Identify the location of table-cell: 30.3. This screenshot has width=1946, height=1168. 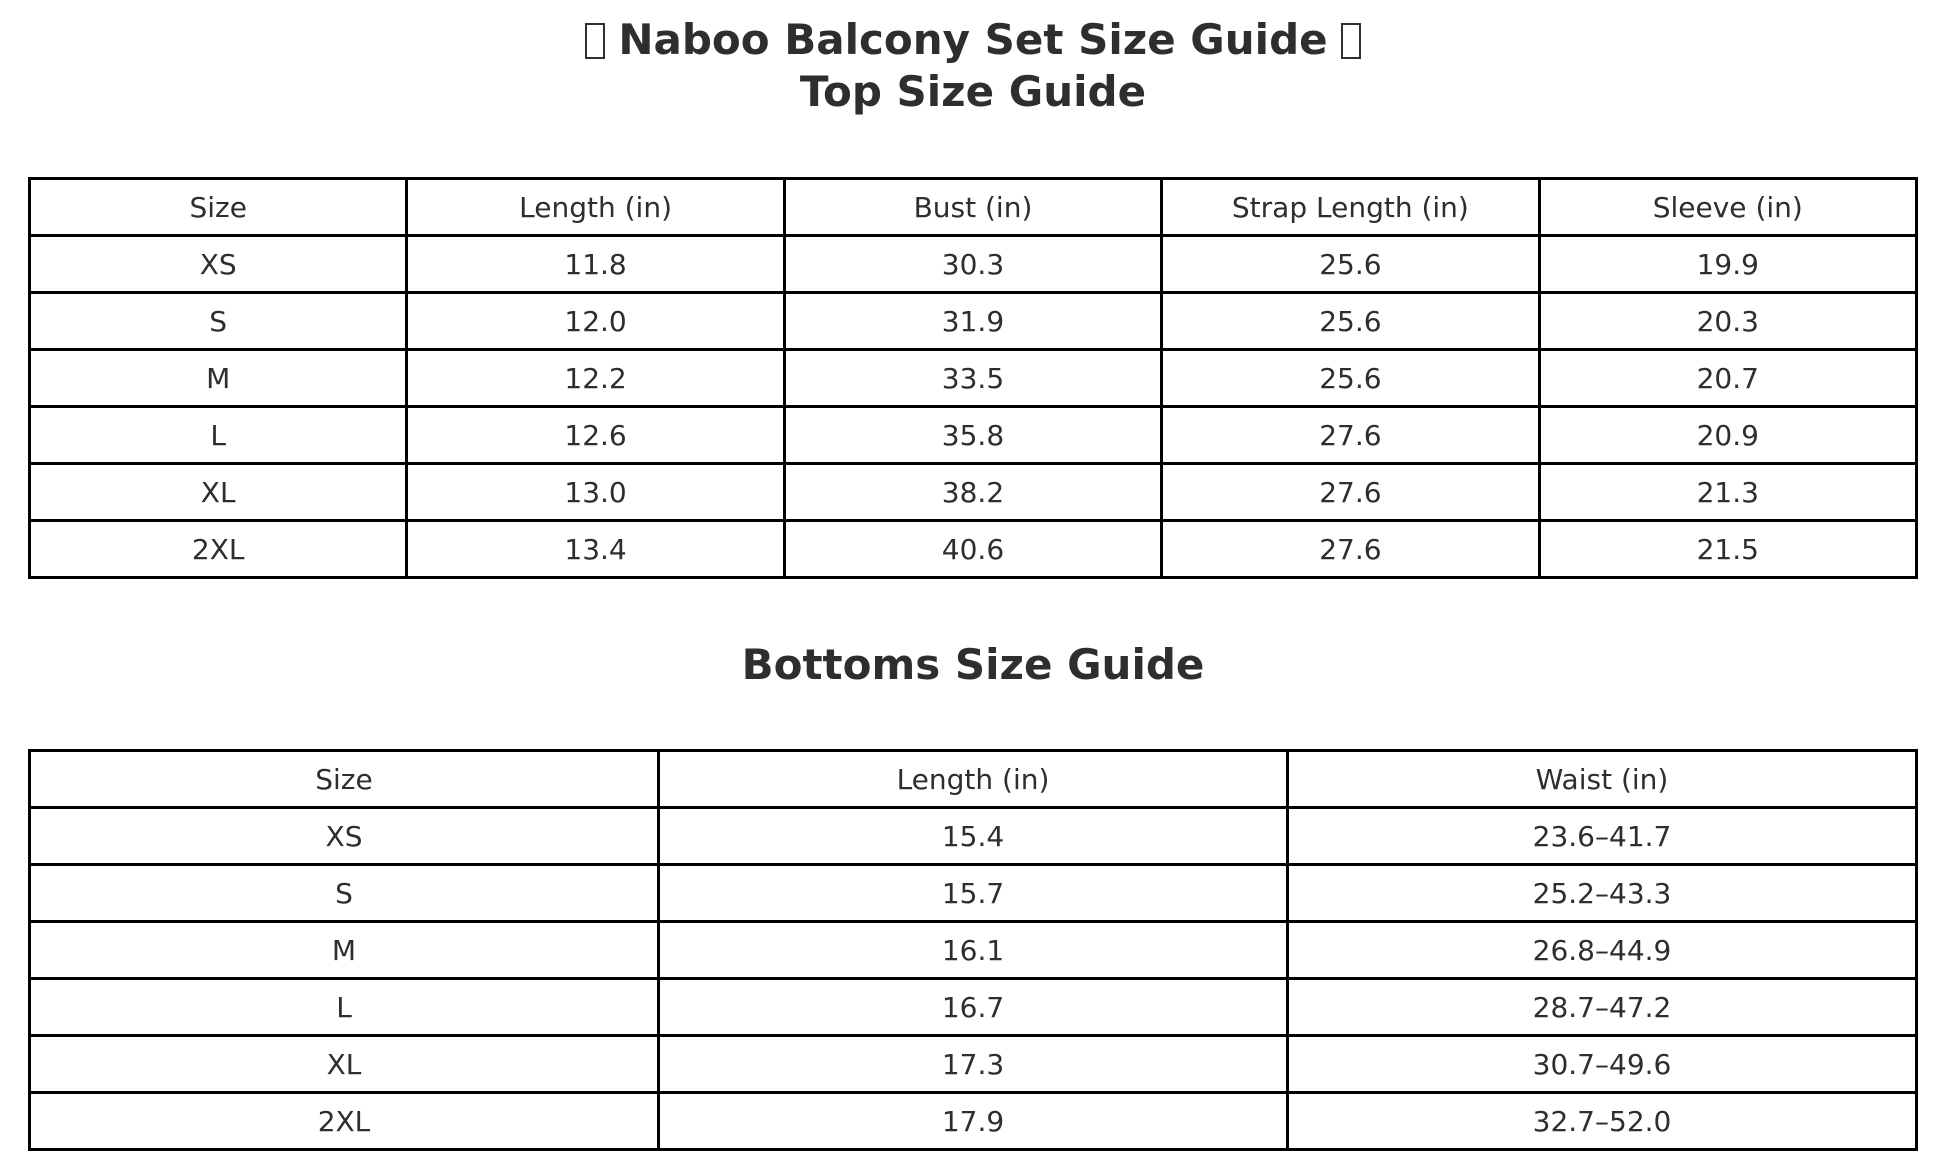
(973, 264).